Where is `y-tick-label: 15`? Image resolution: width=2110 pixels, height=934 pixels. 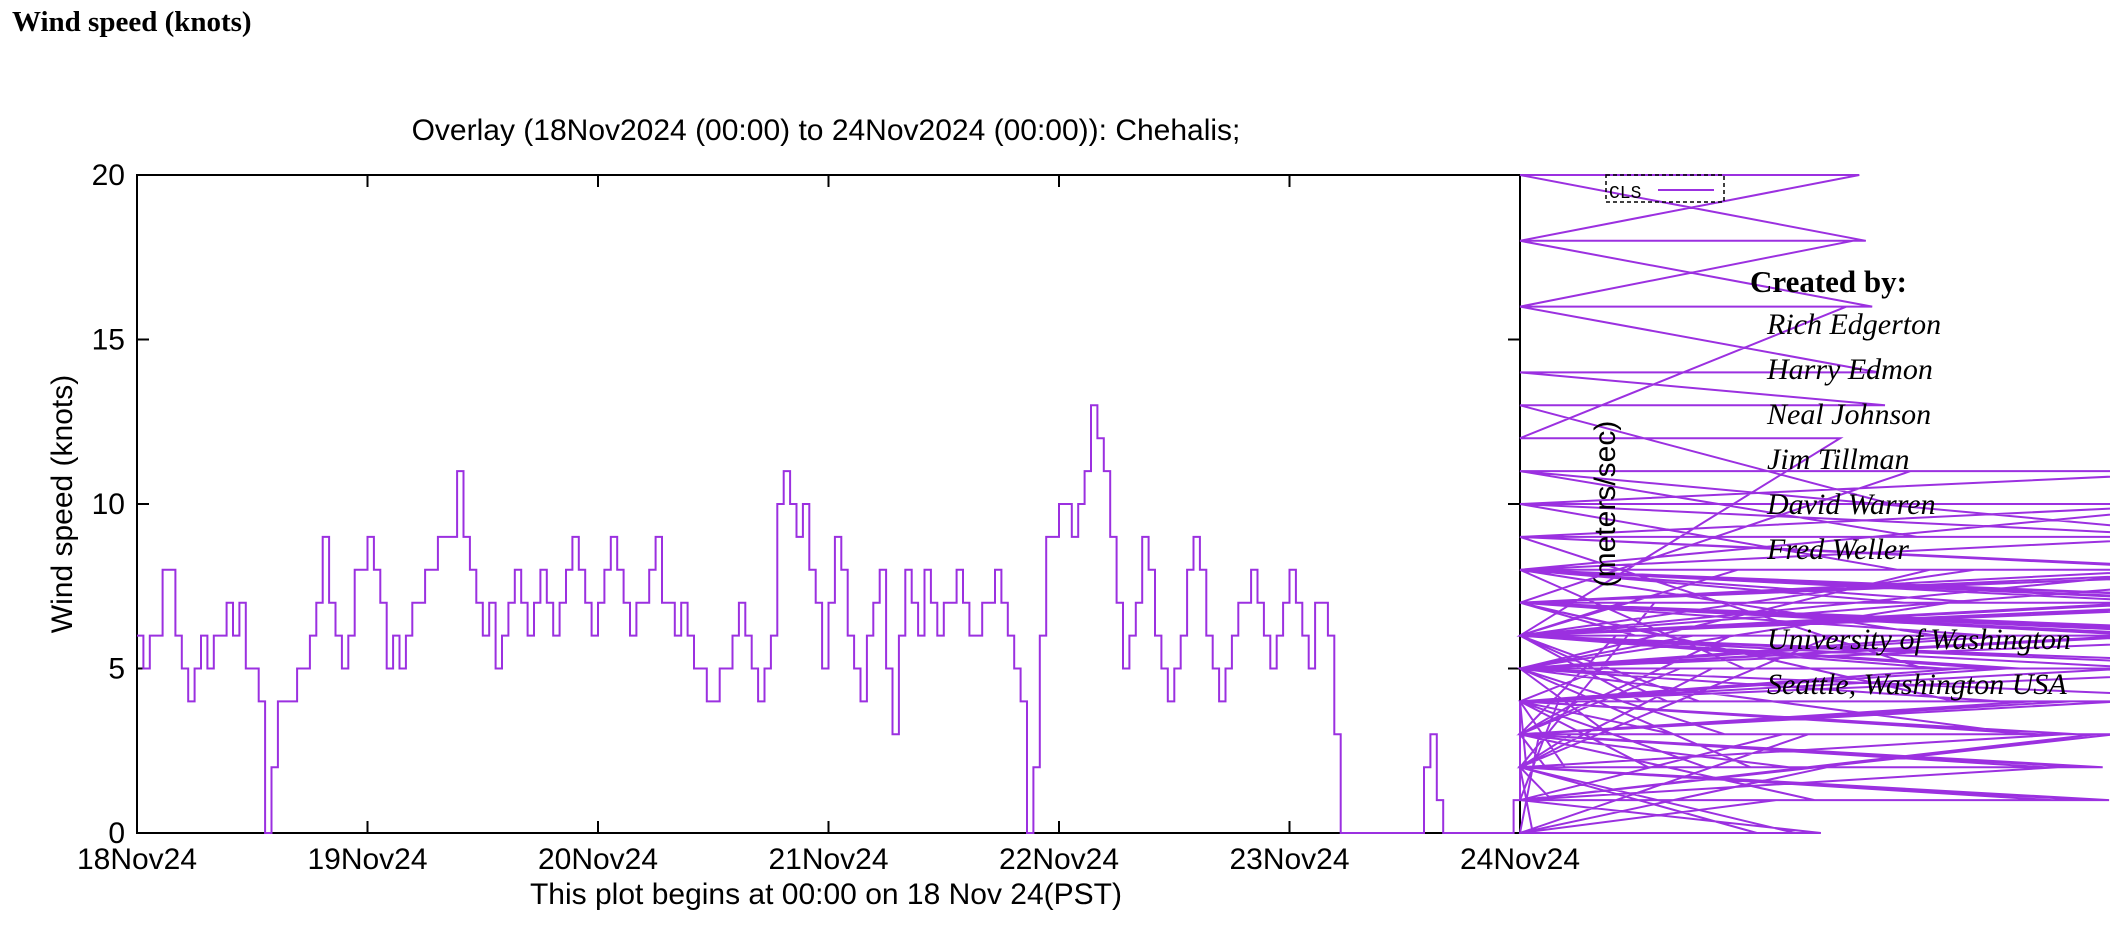 y-tick-label: 15 is located at coordinates (108, 340).